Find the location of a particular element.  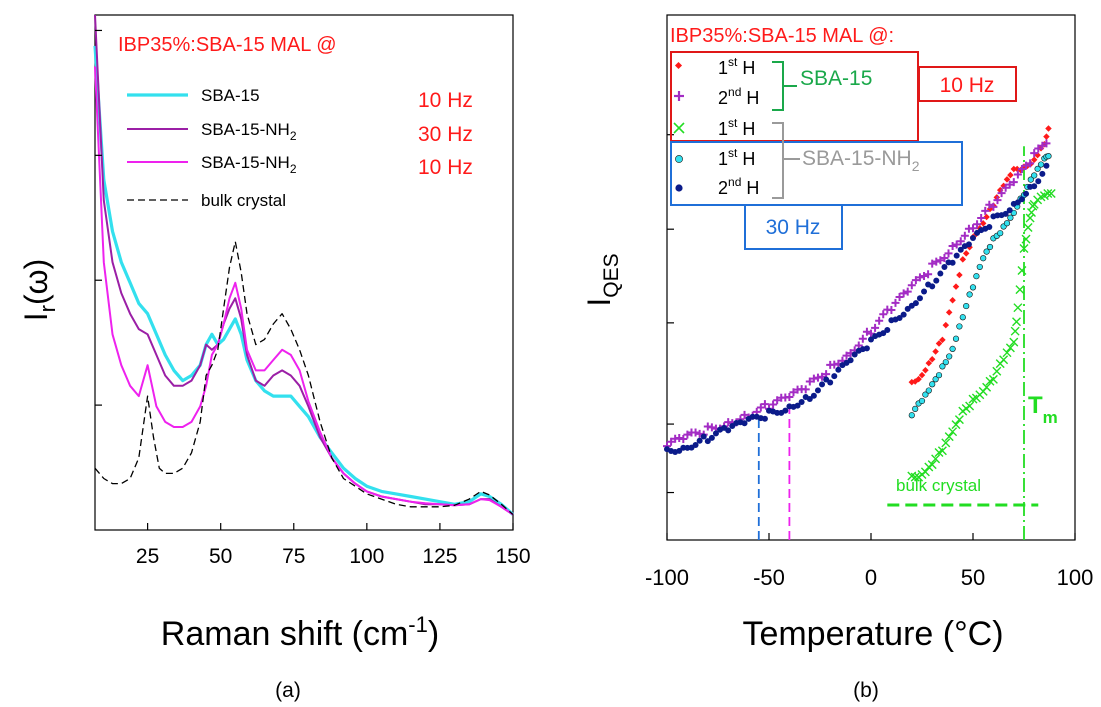

legend-freq-nh2-10hz: 10 Hz is located at coordinates (445, 167).